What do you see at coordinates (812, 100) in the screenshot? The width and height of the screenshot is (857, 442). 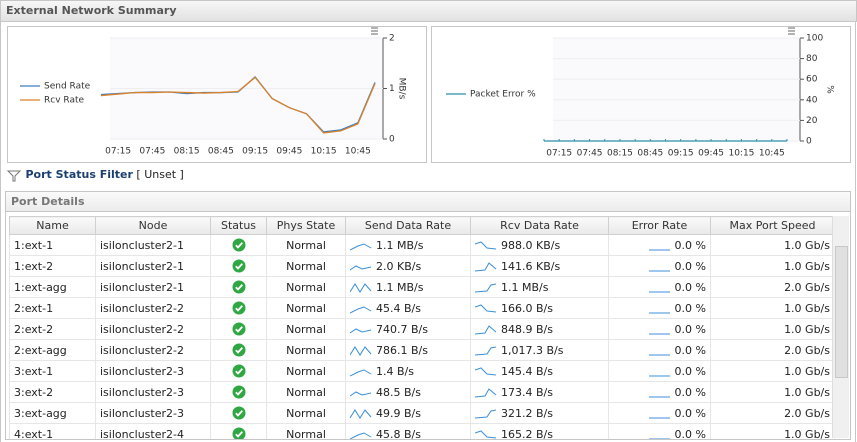 I see `y-tick-label: 40` at bounding box center [812, 100].